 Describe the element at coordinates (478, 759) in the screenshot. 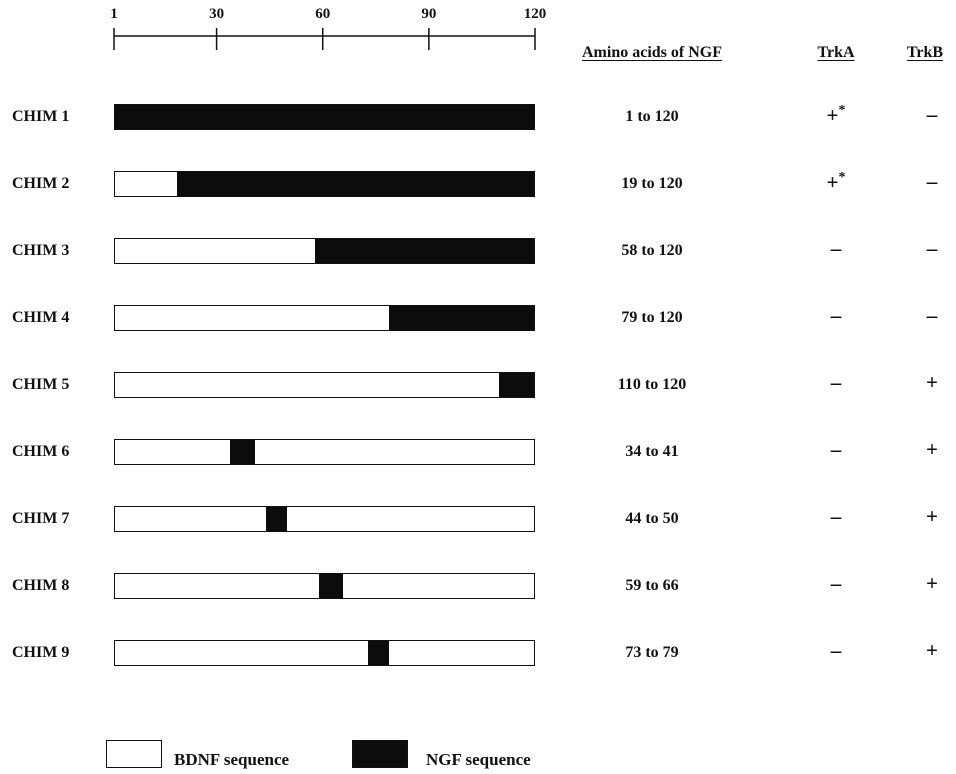

I see `legend-ngf-label: NGF sequence` at that location.